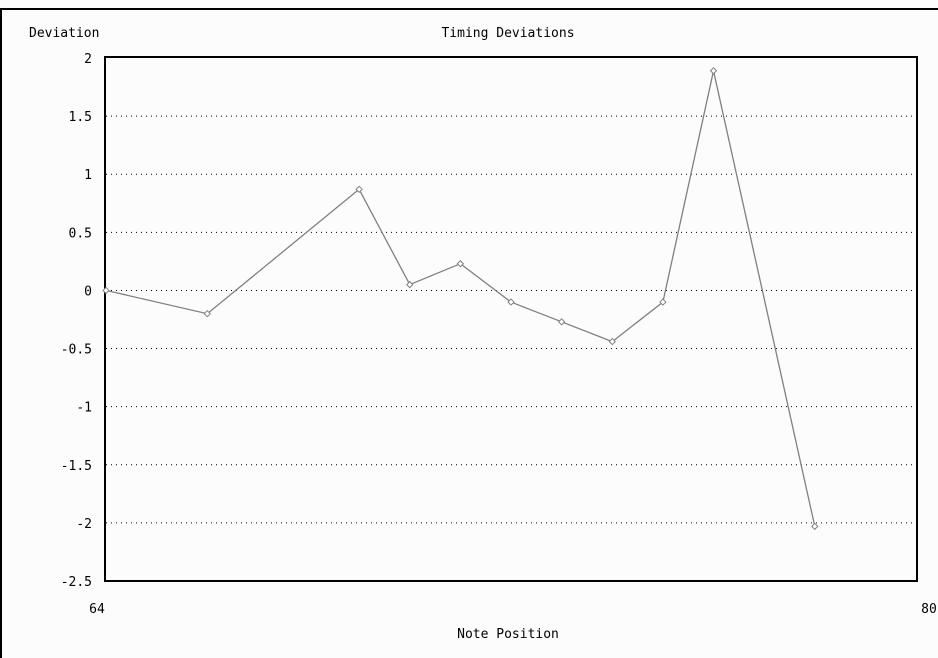 Image resolution: width=938 pixels, height=658 pixels. Describe the element at coordinates (88, 291) in the screenshot. I see `y-tick-label: 0` at that location.